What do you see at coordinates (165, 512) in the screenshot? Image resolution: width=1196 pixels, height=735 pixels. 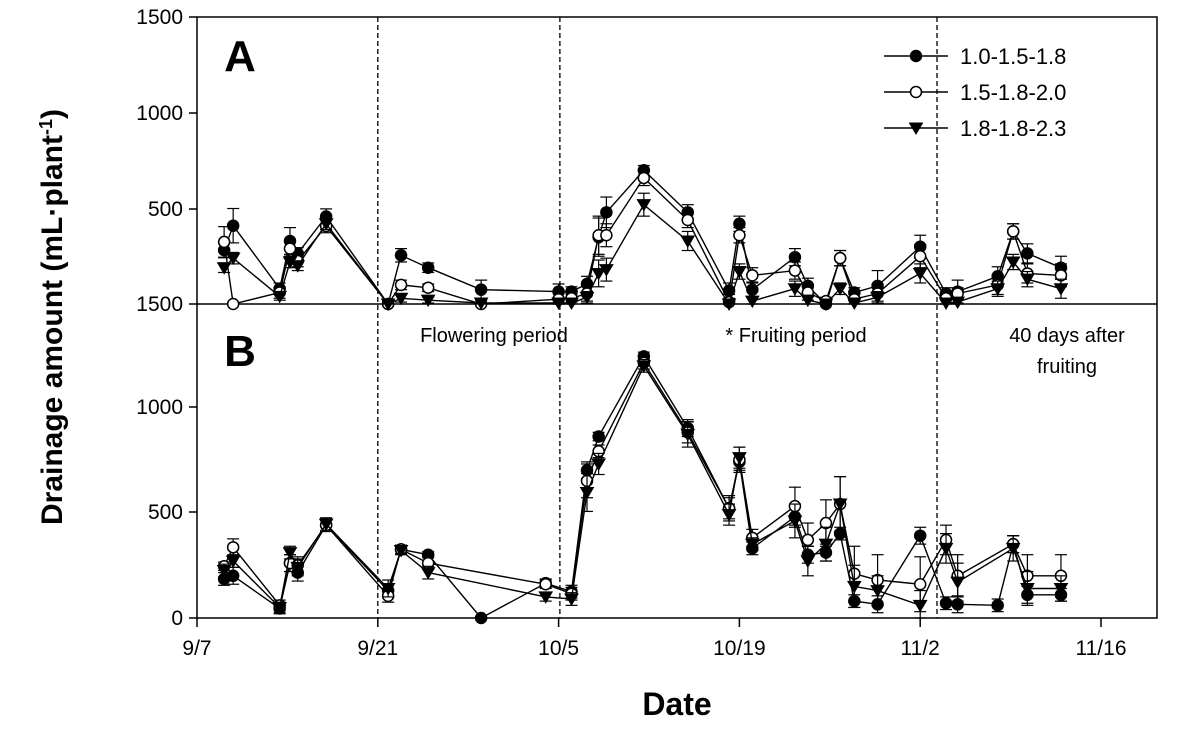 I see `y-tick-label-b: 500` at bounding box center [165, 512].